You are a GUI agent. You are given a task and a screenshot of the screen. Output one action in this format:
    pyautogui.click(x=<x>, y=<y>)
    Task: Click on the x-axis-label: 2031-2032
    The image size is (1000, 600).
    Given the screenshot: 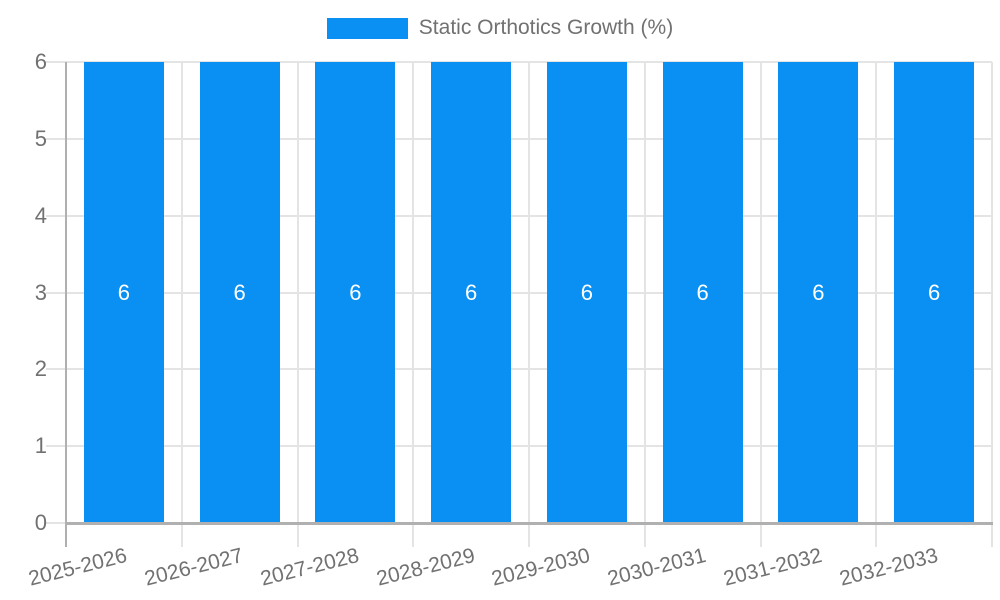 What is the action you would take?
    pyautogui.click(x=773, y=567)
    